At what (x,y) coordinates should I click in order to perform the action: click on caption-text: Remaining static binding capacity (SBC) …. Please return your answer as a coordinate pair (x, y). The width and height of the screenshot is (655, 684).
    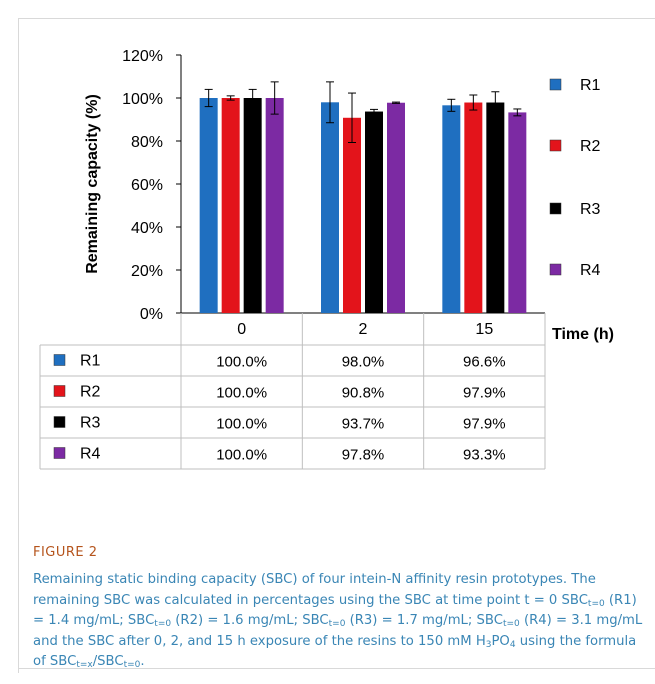
    Looking at the image, I should click on (338, 621).